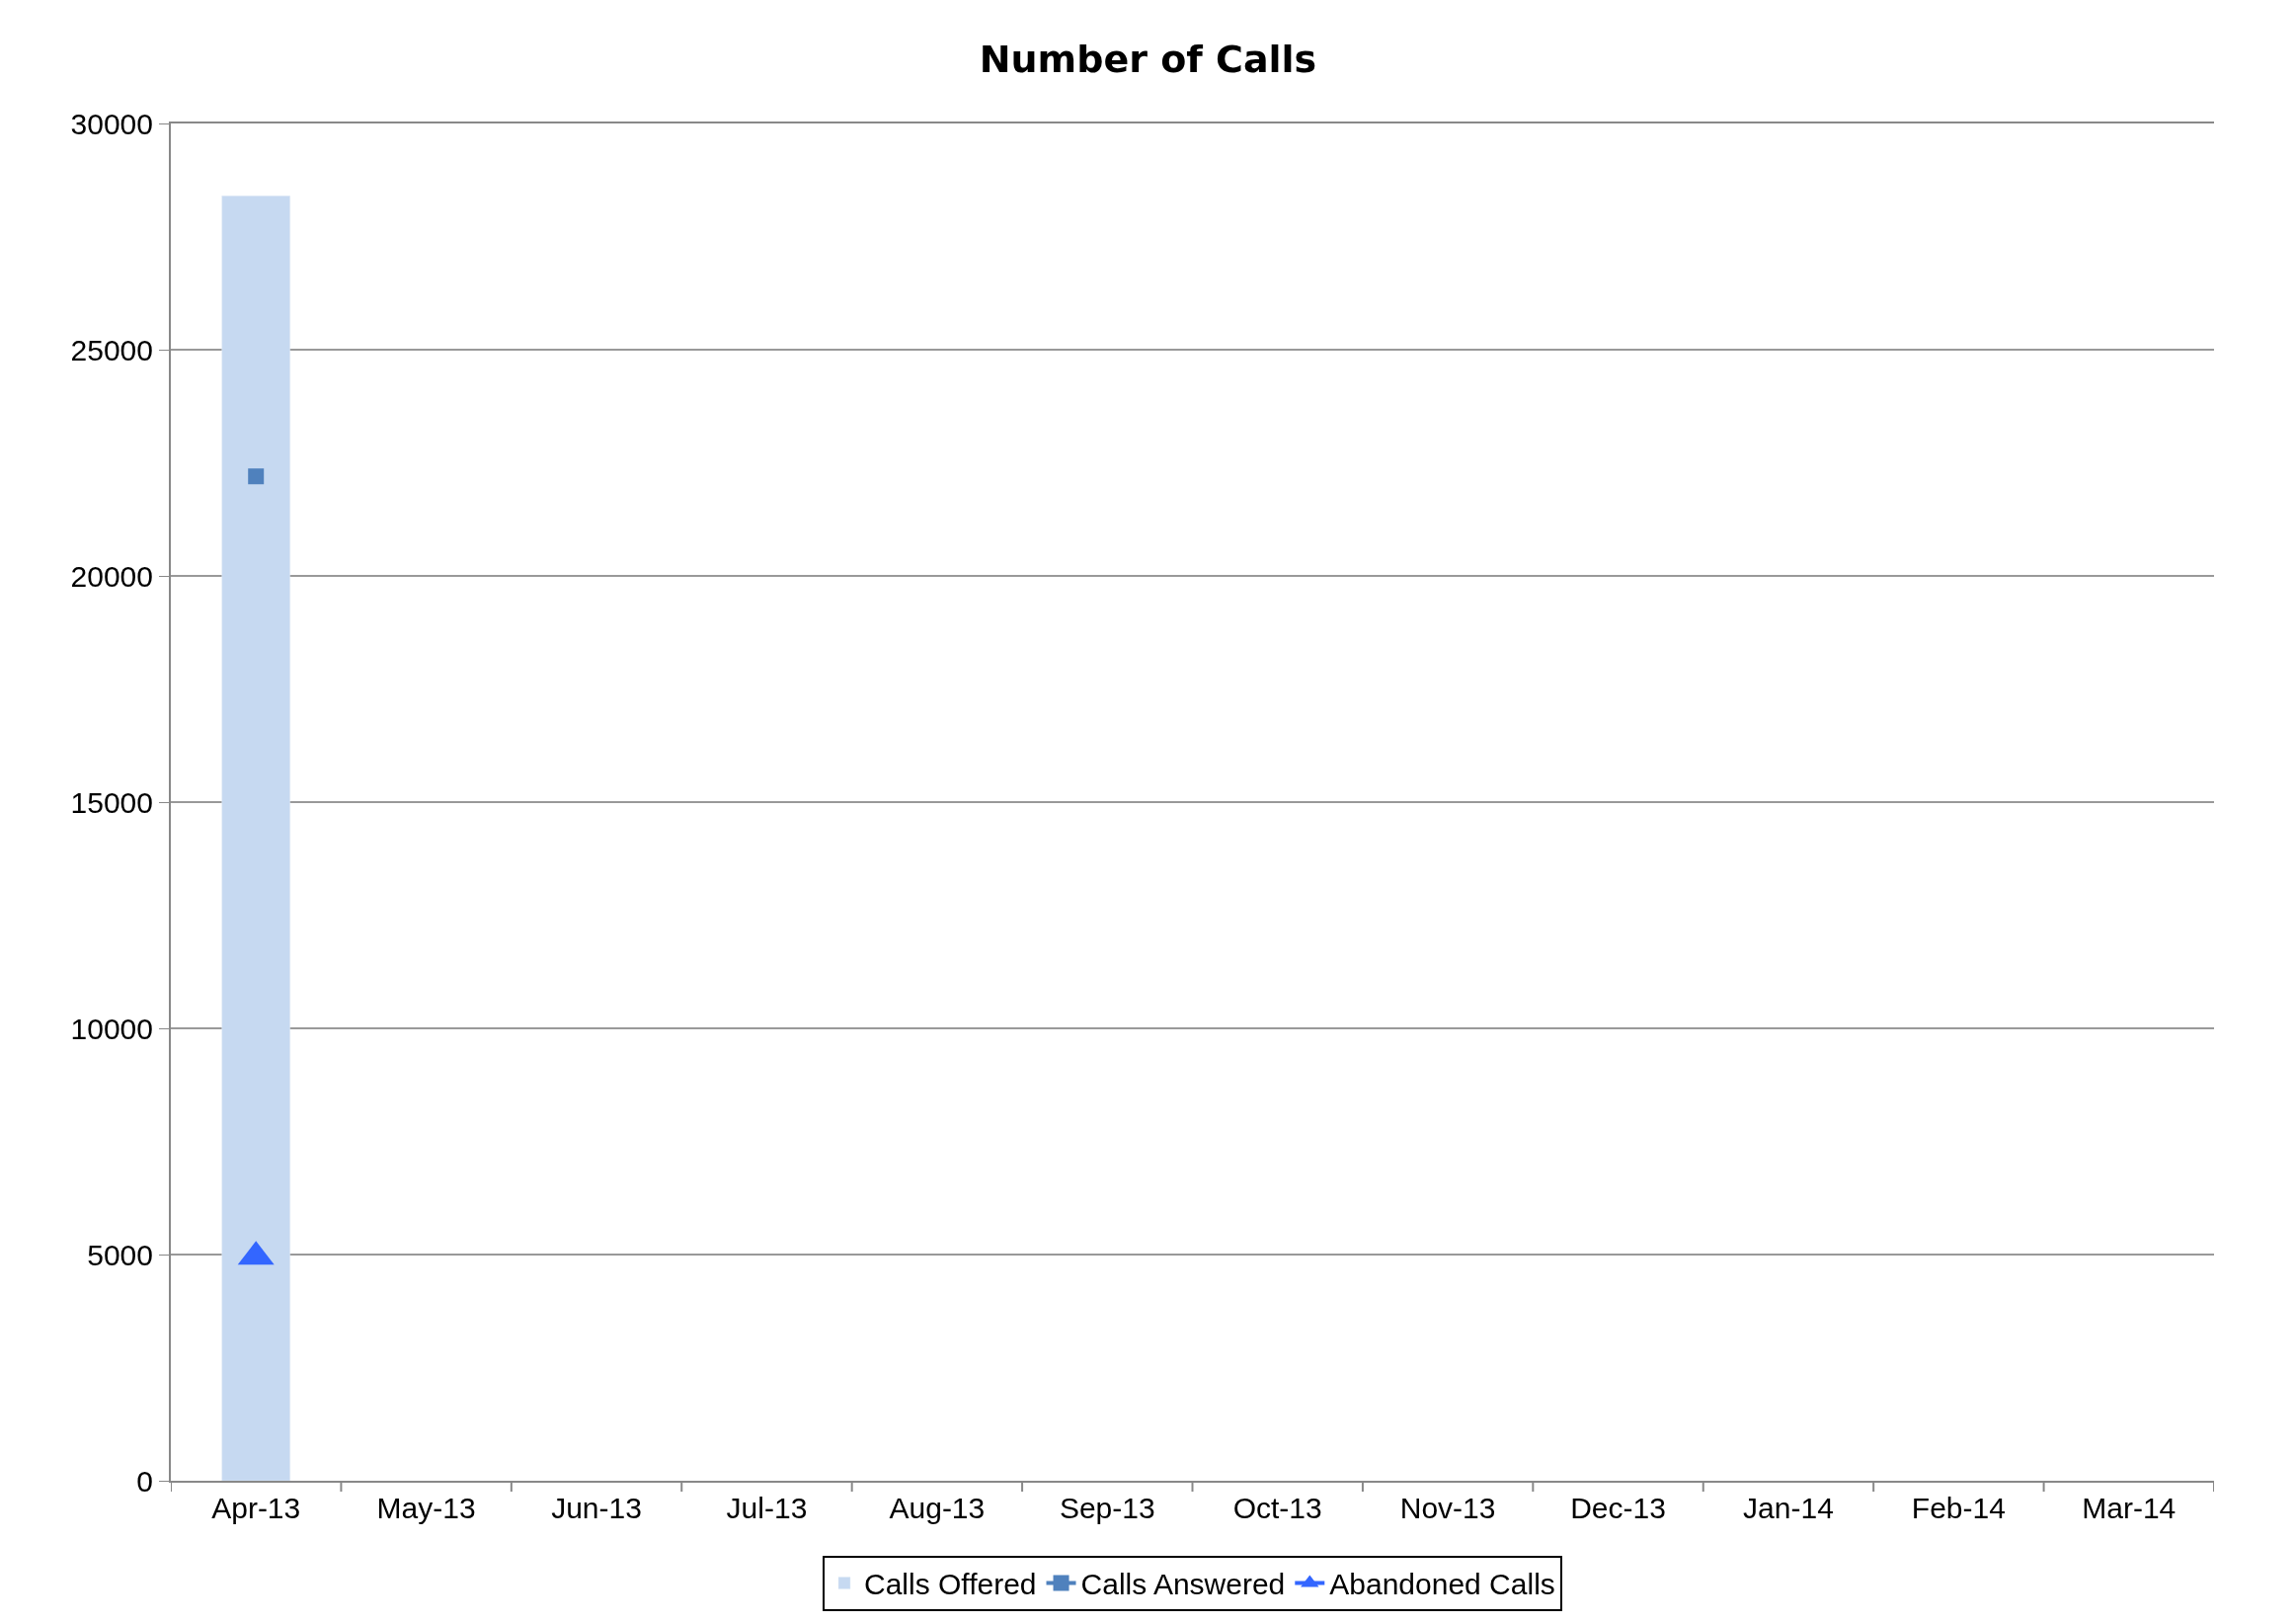 The height and width of the screenshot is (1623, 2296). Describe the element at coordinates (767, 1508) in the screenshot. I see `x-tick-label: Jul-13` at that location.